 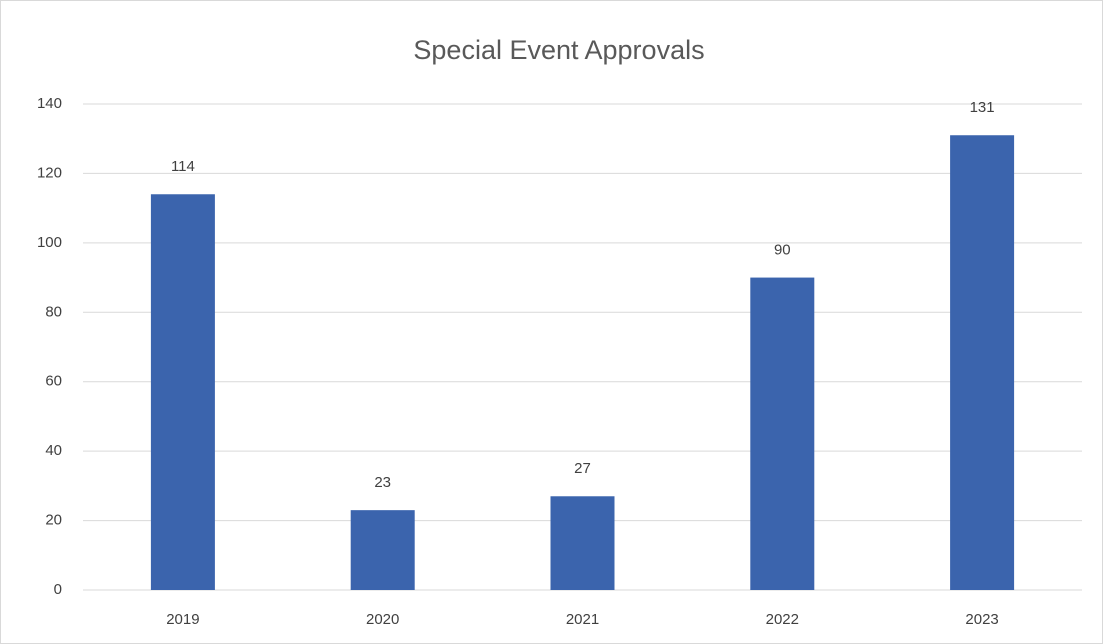 What do you see at coordinates (981, 619) in the screenshot?
I see `x-tick-label: 2023` at bounding box center [981, 619].